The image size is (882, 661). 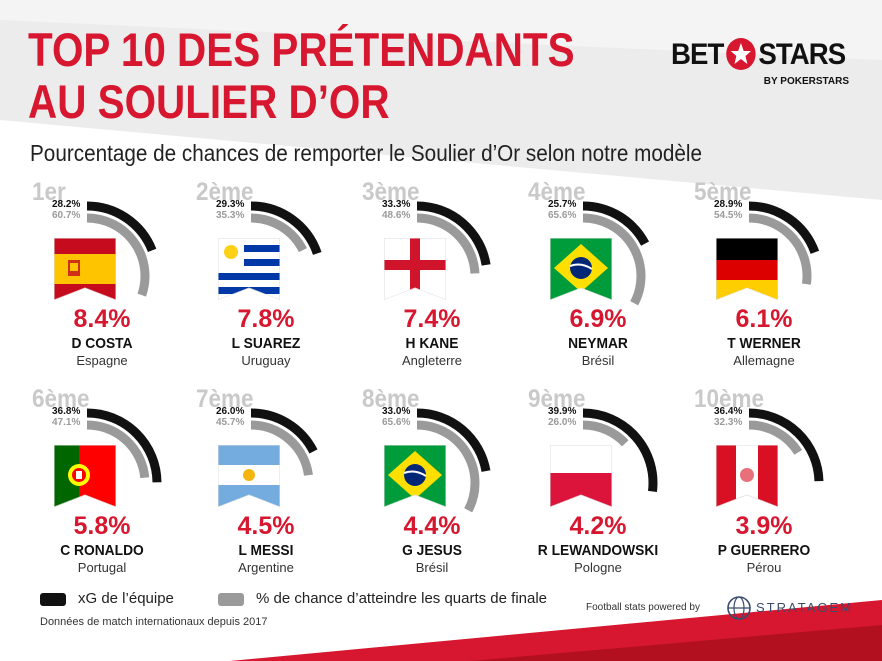 What do you see at coordinates (764, 360) in the screenshot?
I see `player-country: Allemagne` at bounding box center [764, 360].